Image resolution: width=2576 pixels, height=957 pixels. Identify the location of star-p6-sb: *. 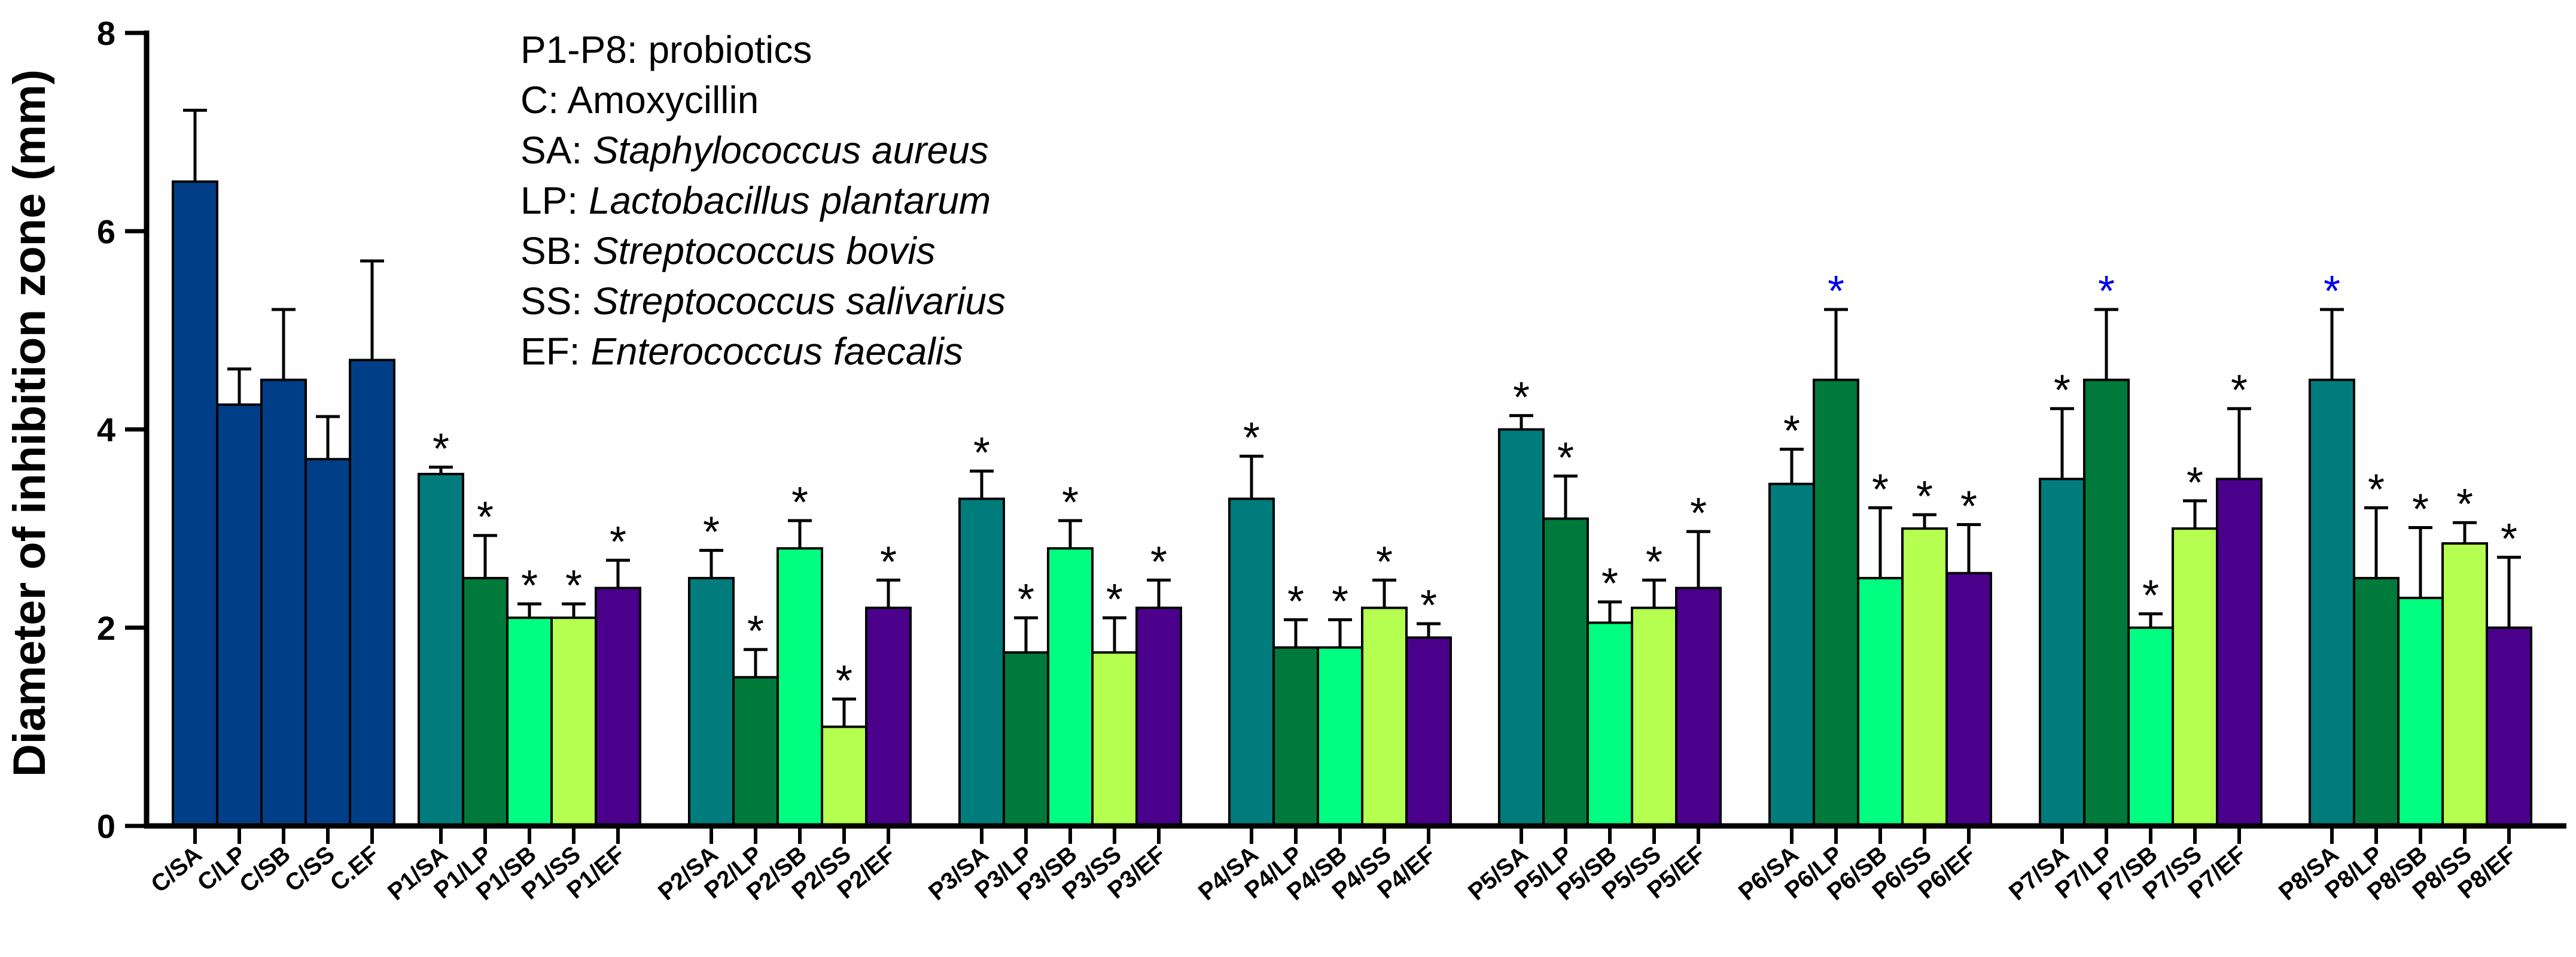
(1880, 490).